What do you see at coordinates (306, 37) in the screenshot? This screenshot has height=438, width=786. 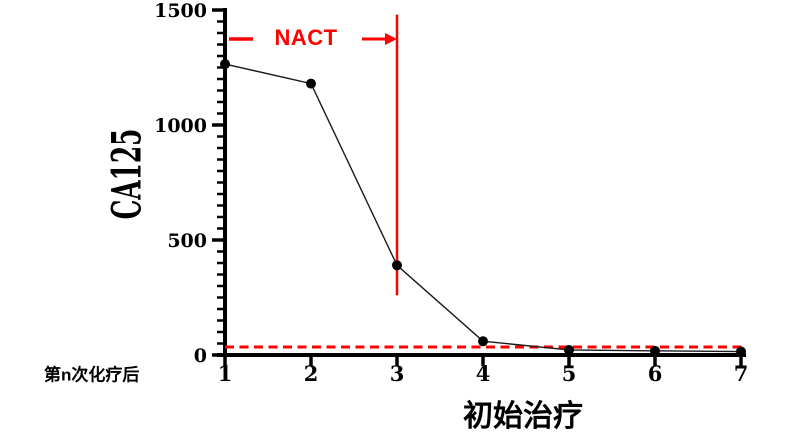 I see `nact-annotation-label: NACT` at bounding box center [306, 37].